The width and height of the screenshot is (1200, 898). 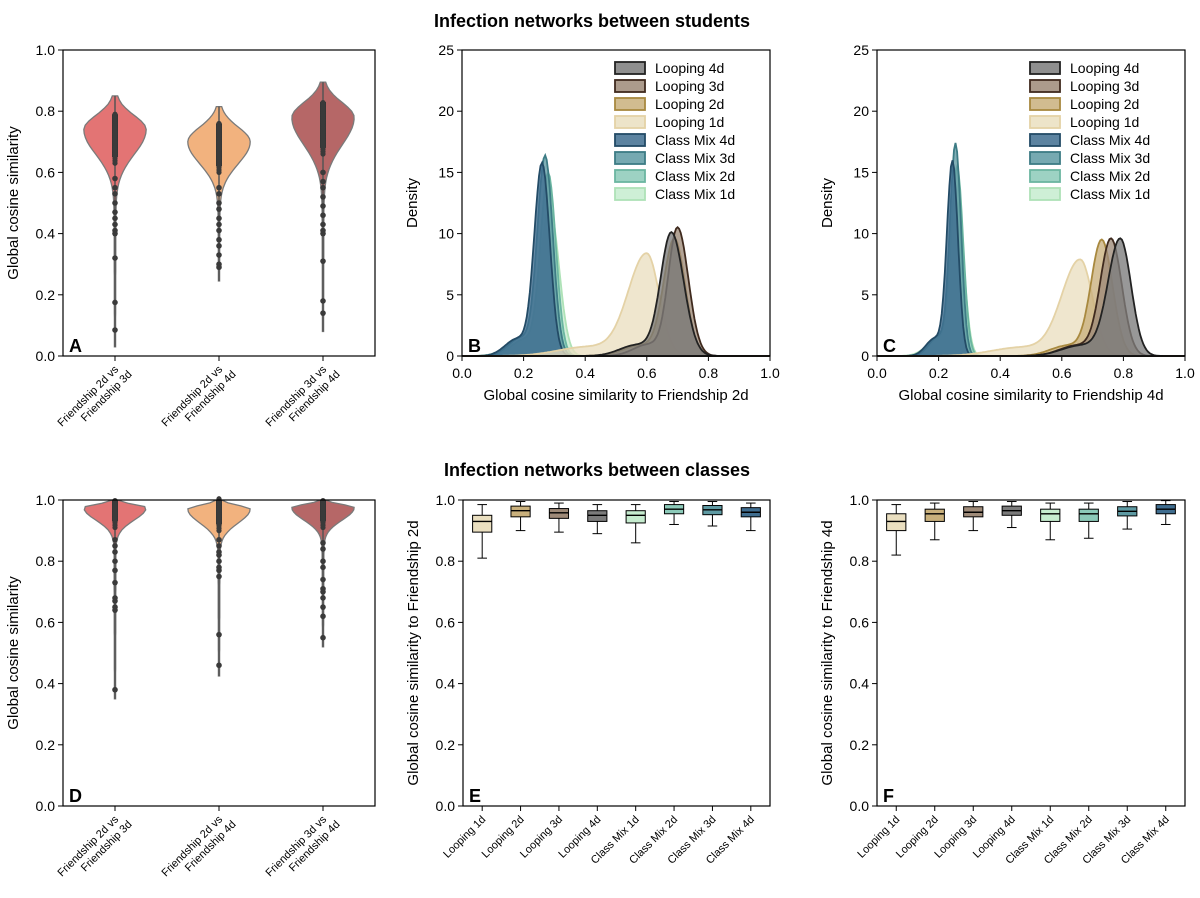 What do you see at coordinates (695, 194) in the screenshot?
I see `legend-label: Class Mix 1d` at bounding box center [695, 194].